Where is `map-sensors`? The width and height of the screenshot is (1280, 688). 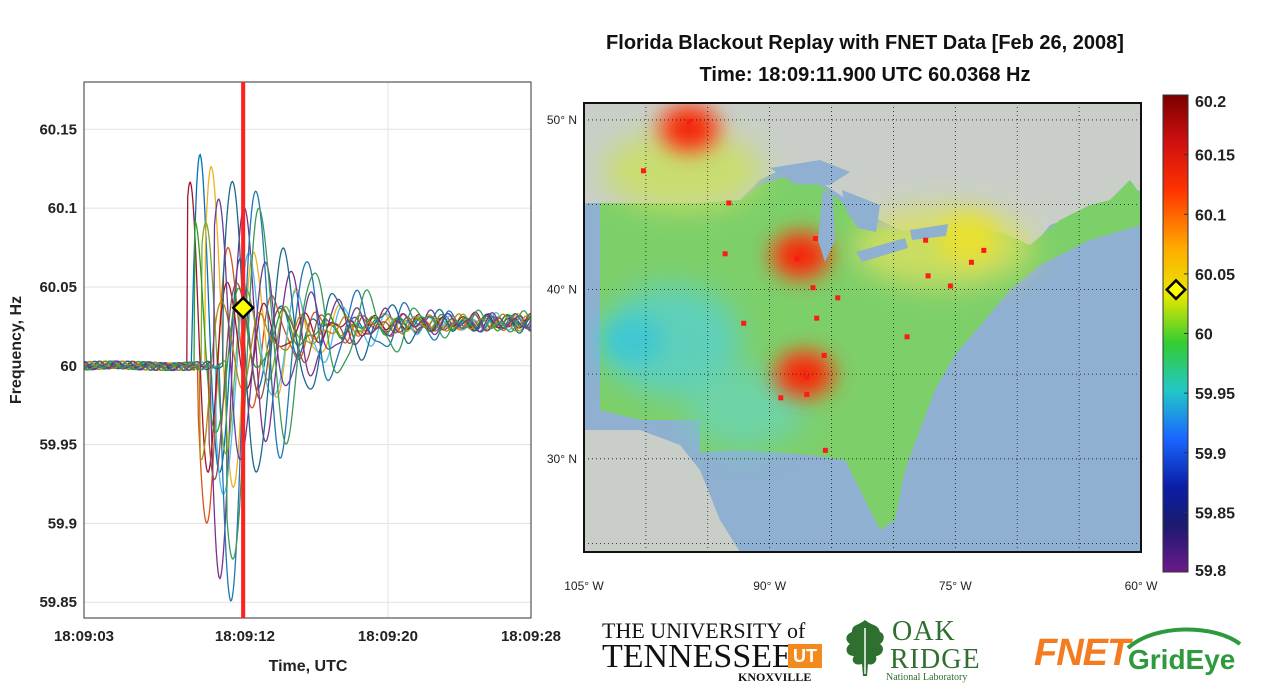 map-sensors is located at coordinates (813, 286).